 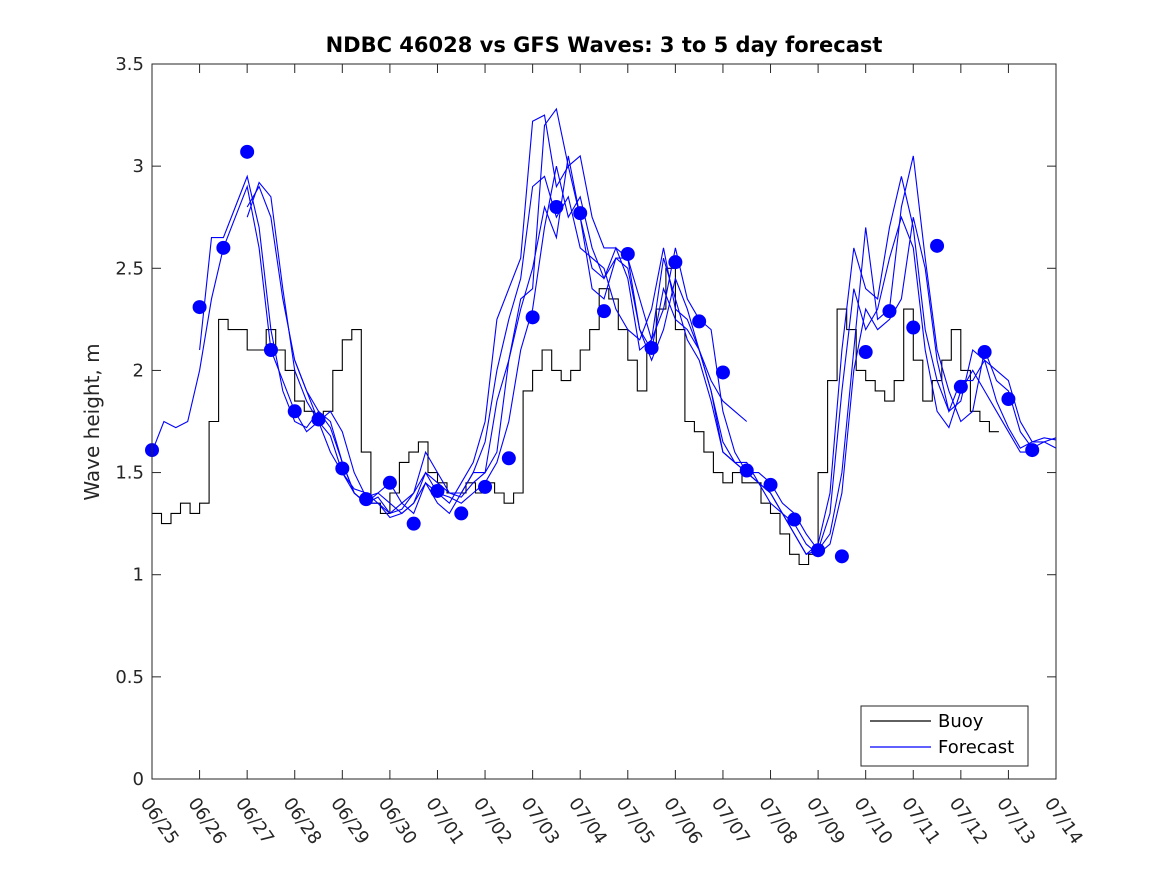 I want to click on y-tick-label: 1.5, so click(x=129, y=473).